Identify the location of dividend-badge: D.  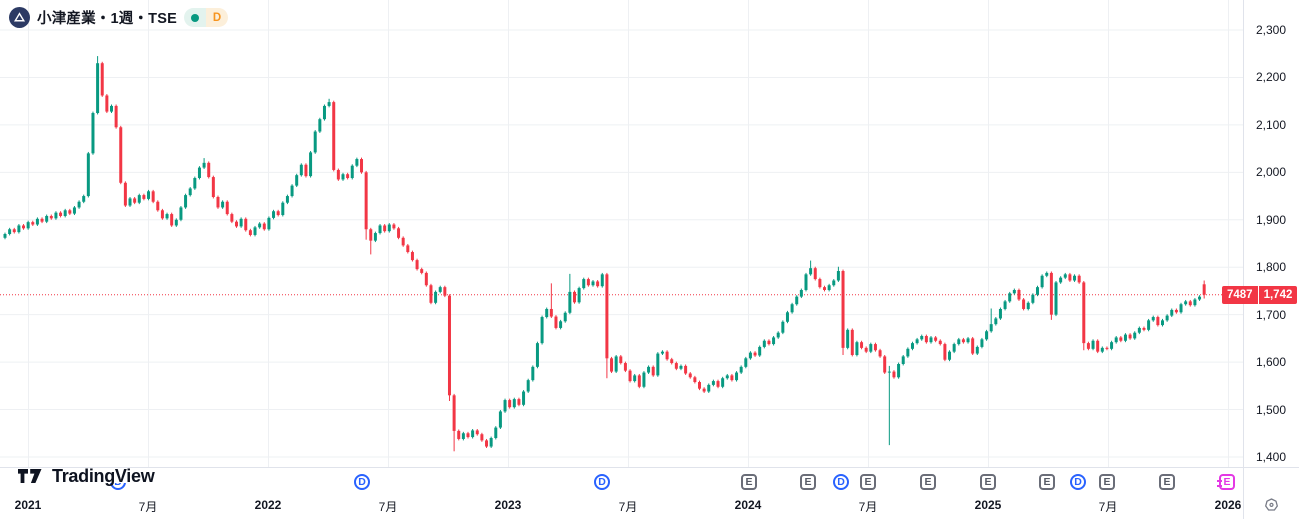
(841, 482).